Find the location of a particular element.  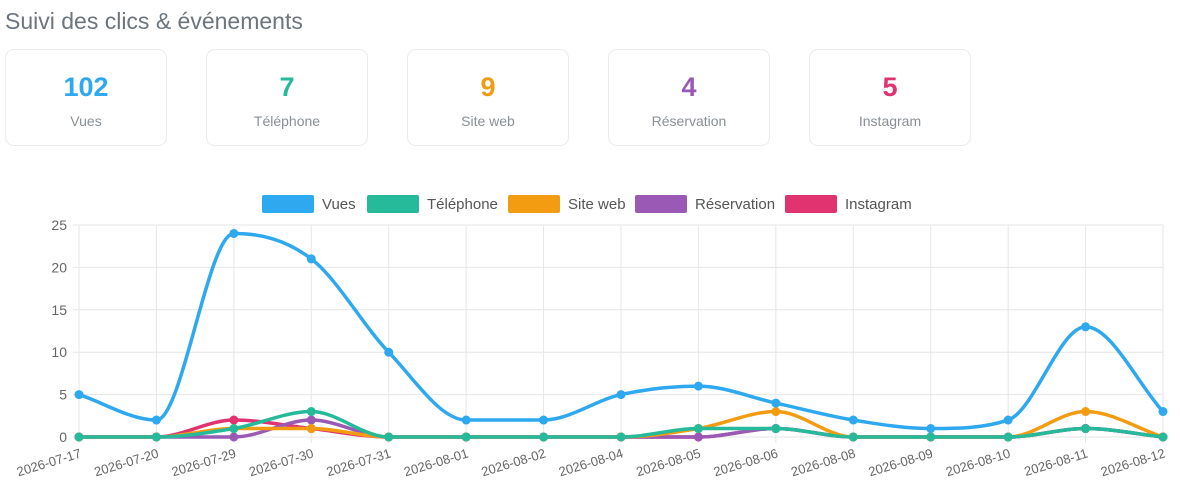

legend-label: Instagram is located at coordinates (878, 204).